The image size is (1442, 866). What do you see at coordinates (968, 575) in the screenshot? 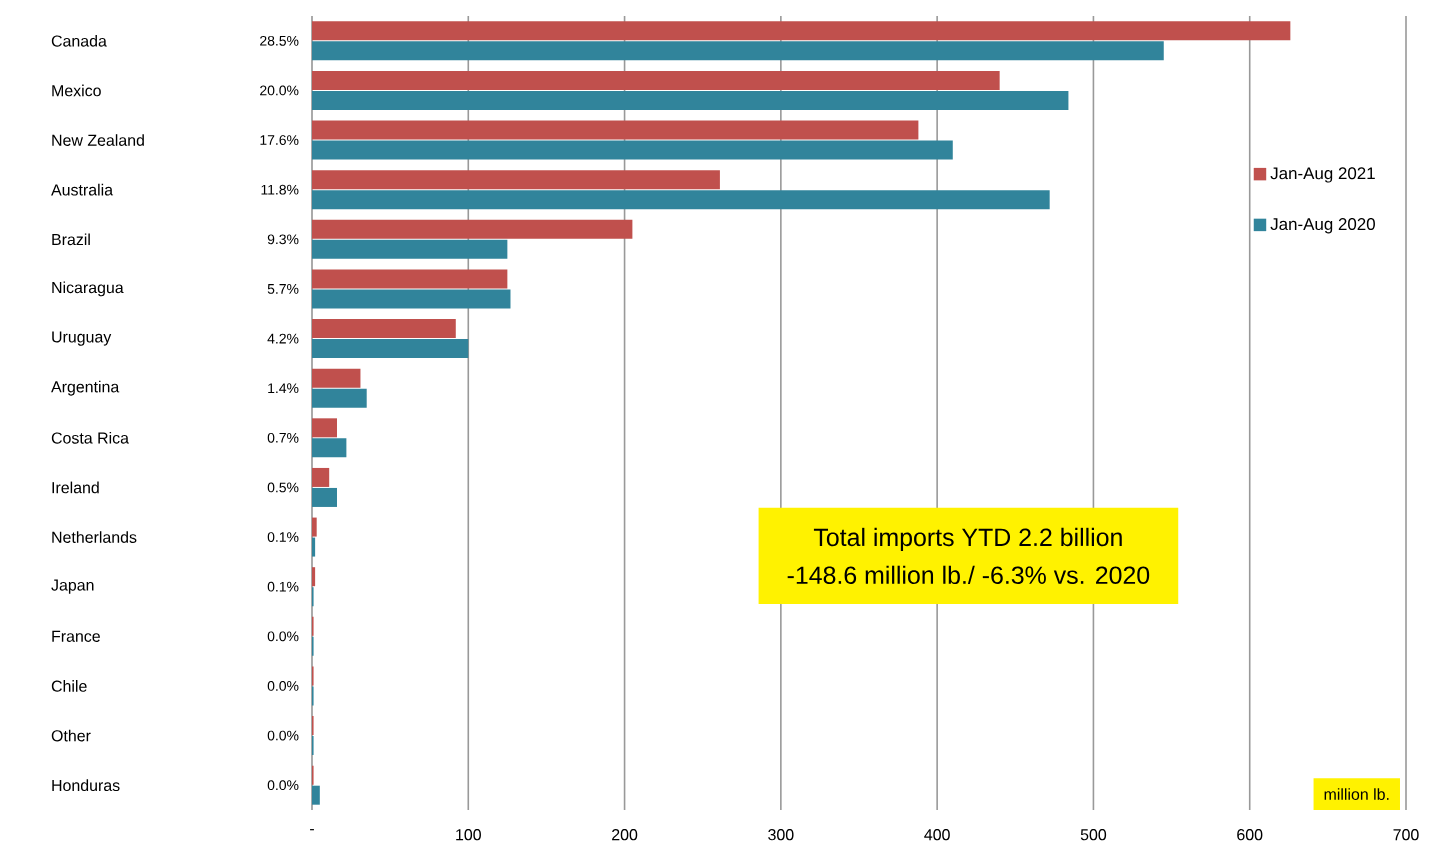
I see `annotation: -148.6 million lb./ -6.3% vs. 2020` at bounding box center [968, 575].